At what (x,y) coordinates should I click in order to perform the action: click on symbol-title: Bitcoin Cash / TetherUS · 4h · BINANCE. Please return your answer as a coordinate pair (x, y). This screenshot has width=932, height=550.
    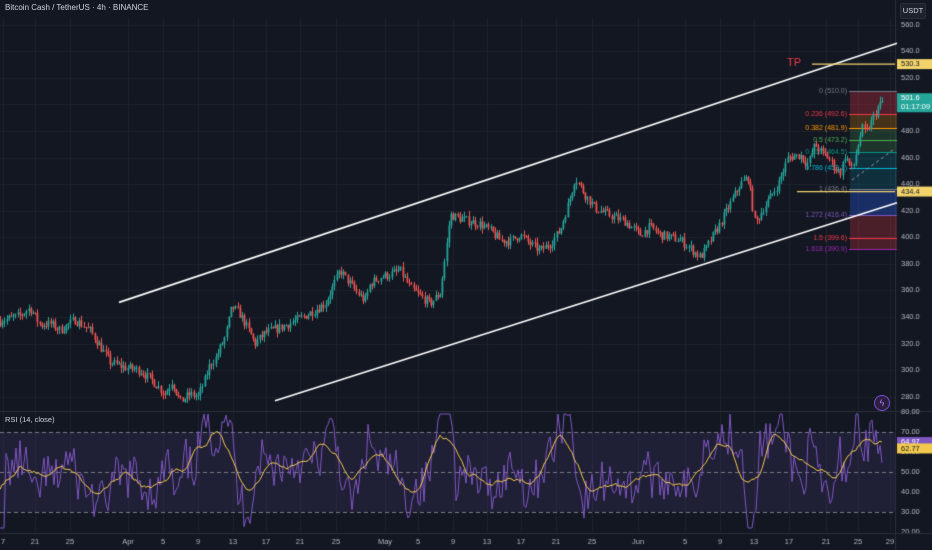
    Looking at the image, I should click on (77, 7).